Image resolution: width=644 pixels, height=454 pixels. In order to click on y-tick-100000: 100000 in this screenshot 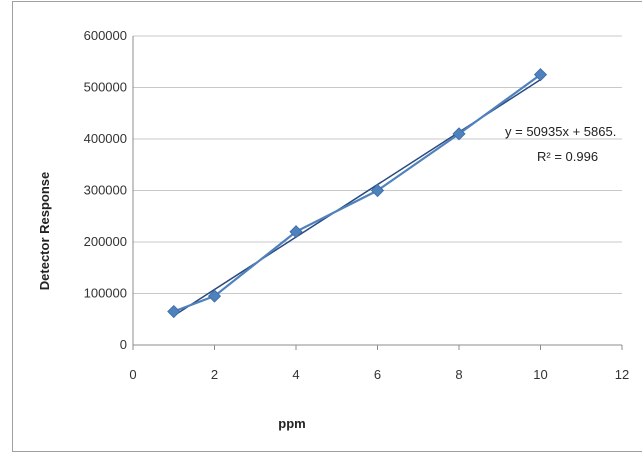, I will do `click(105, 293)`.